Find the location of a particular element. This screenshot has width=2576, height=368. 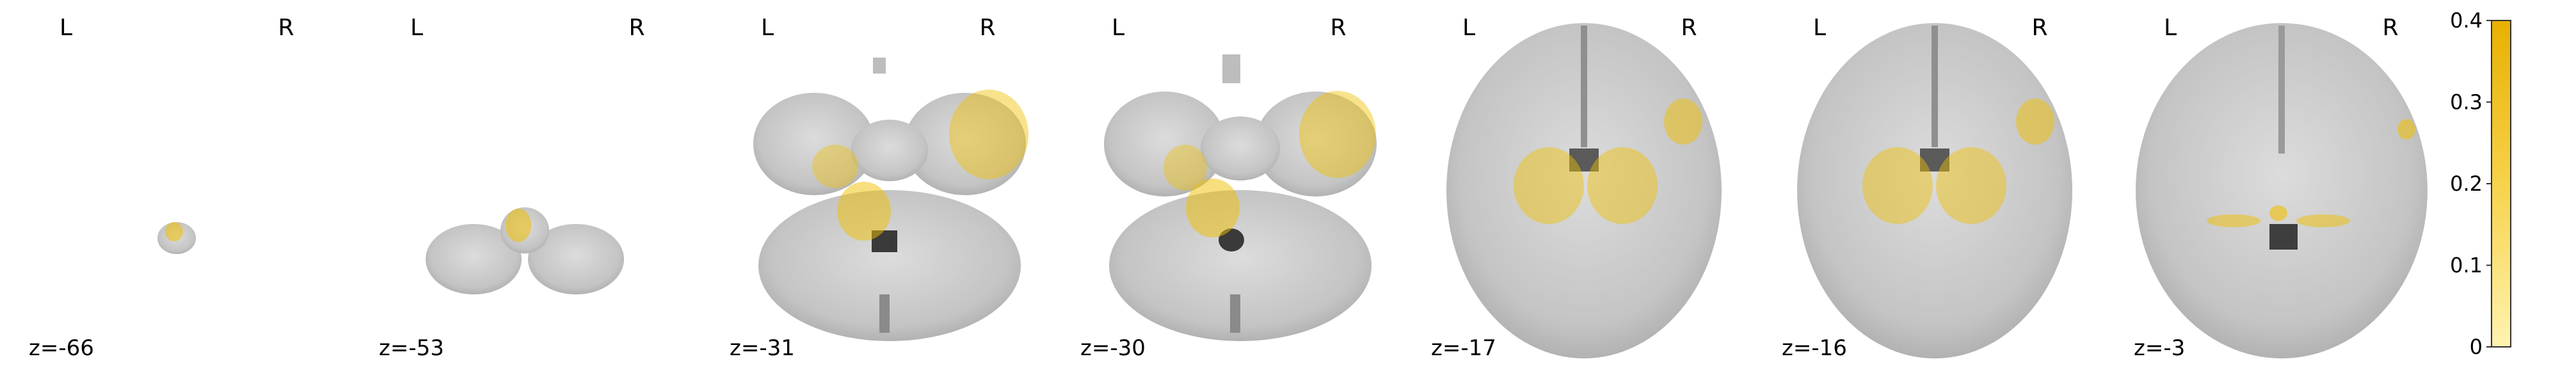

colorbar-tick-label: 0.4 is located at coordinates (2466, 20).